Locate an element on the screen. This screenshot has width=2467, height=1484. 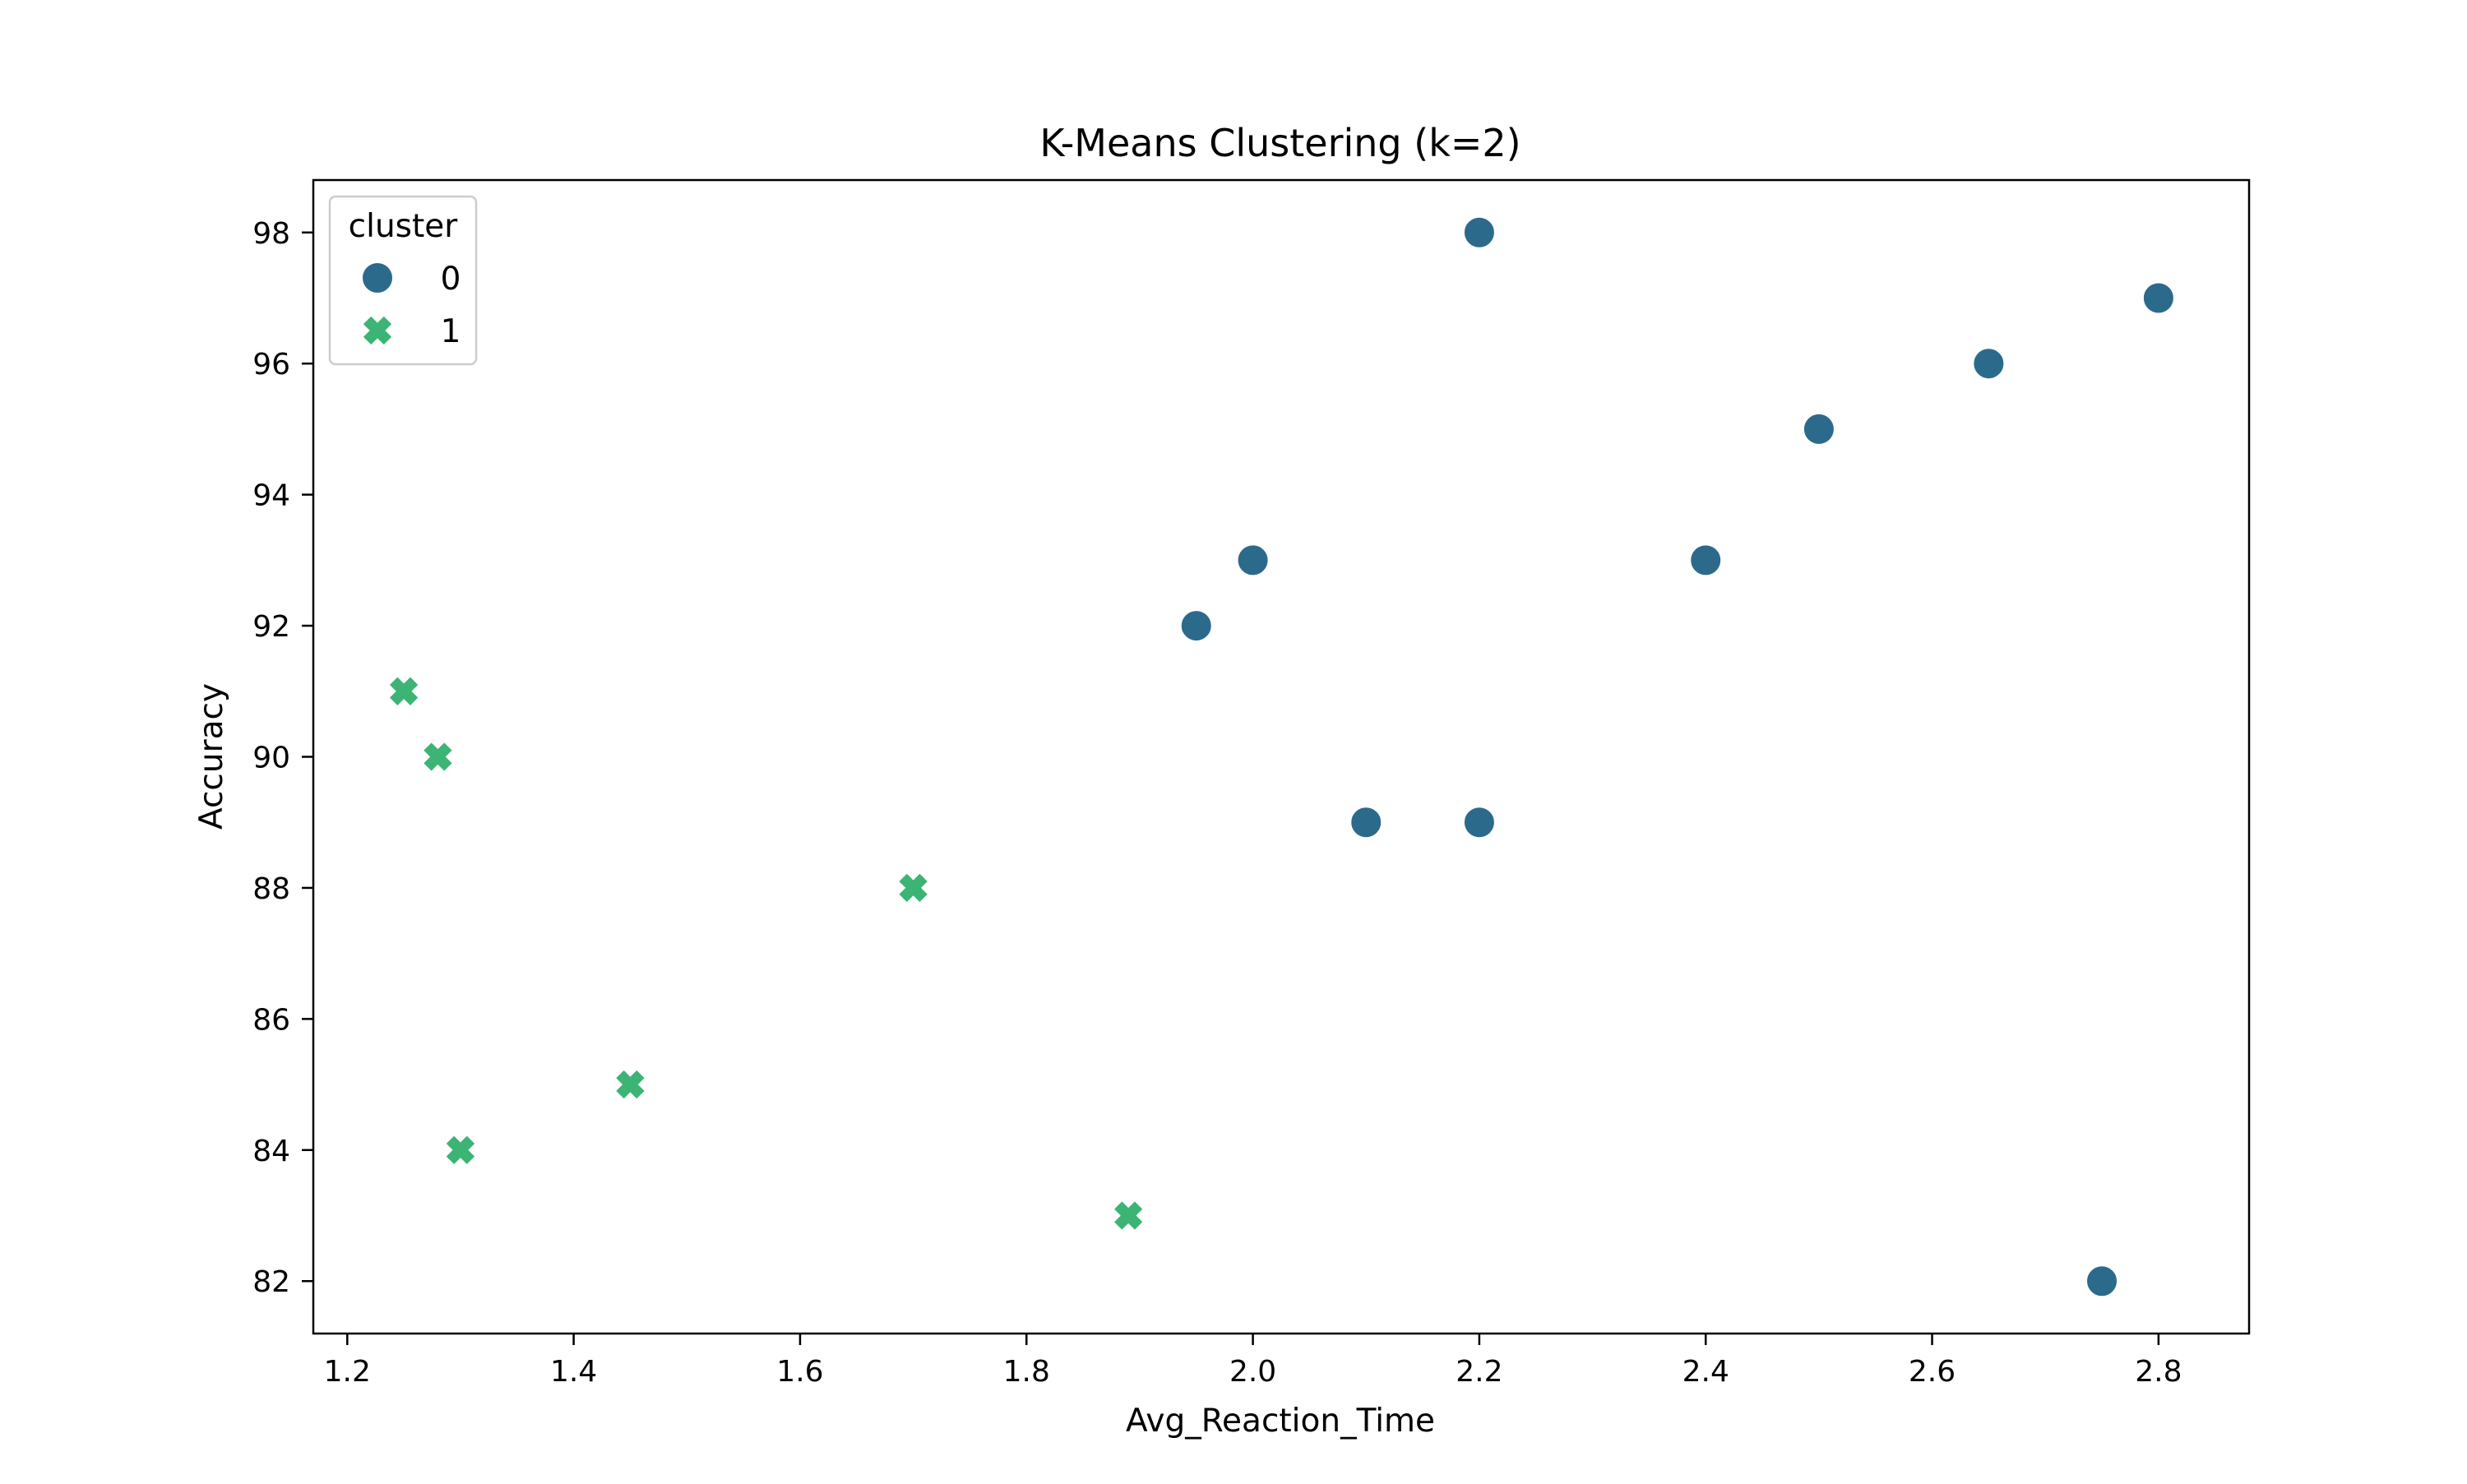
legend-item-cluster-1: 1 is located at coordinates (411, 331).